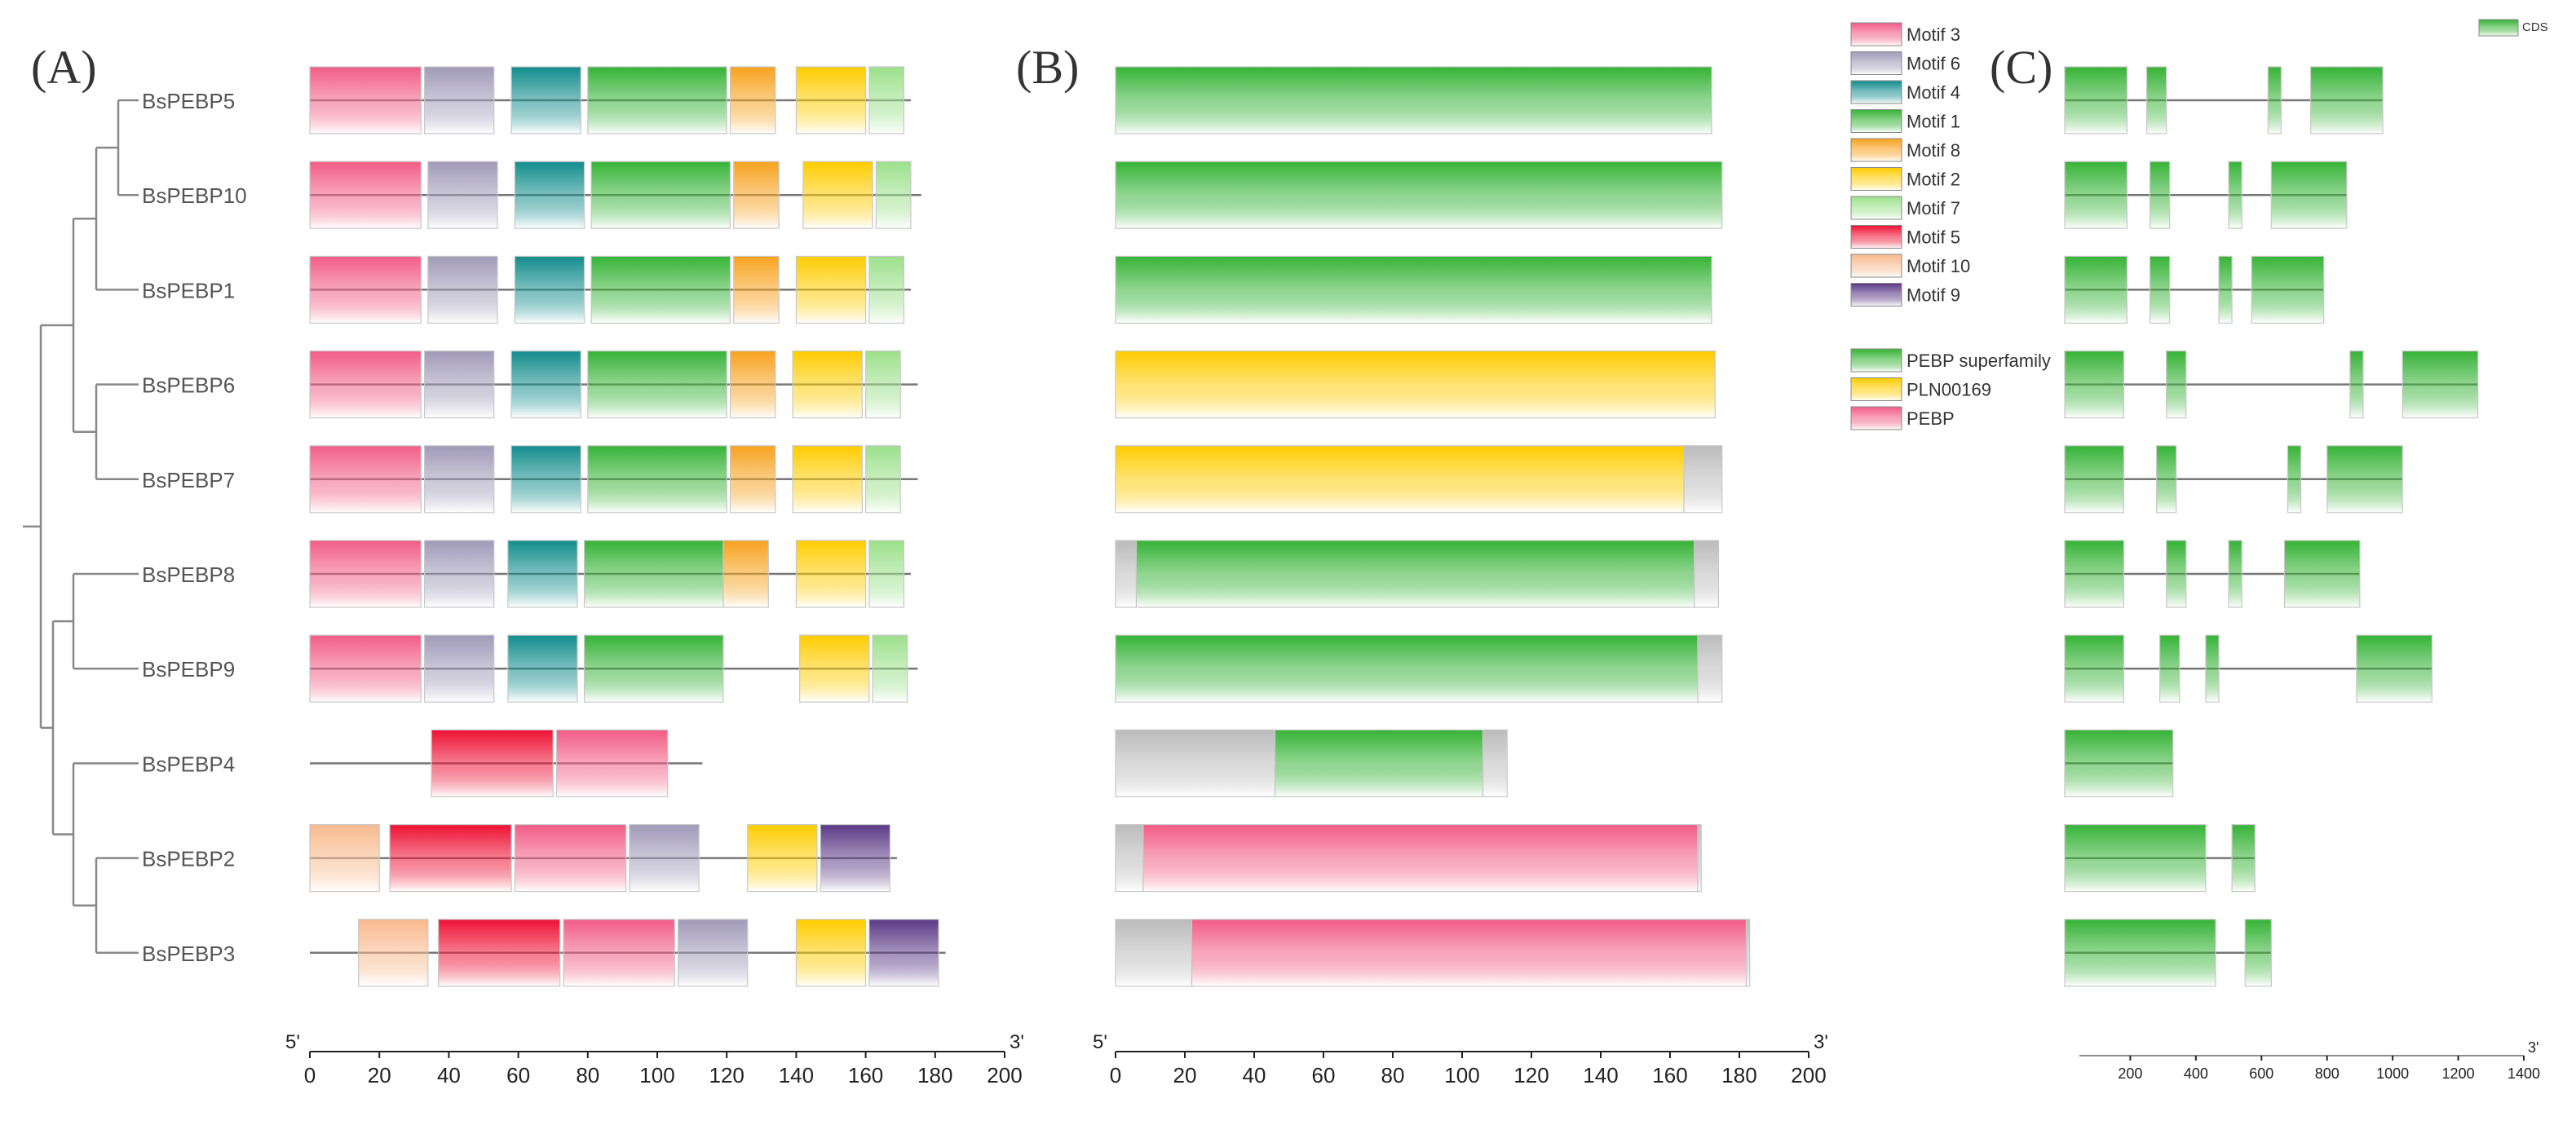  I want to click on pln00169-domain, so click(1415, 385).